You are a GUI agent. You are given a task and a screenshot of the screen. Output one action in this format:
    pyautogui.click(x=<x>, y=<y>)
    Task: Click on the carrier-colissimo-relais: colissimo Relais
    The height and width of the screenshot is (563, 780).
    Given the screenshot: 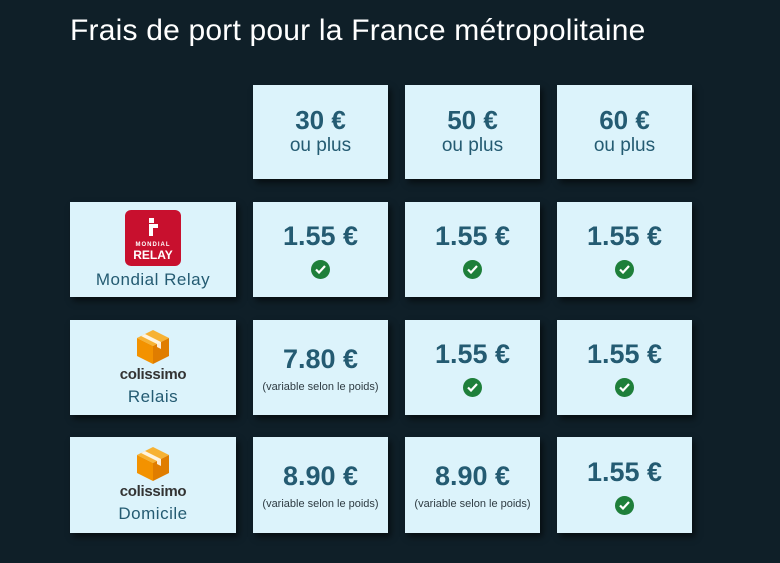 What is the action you would take?
    pyautogui.click(x=153, y=367)
    